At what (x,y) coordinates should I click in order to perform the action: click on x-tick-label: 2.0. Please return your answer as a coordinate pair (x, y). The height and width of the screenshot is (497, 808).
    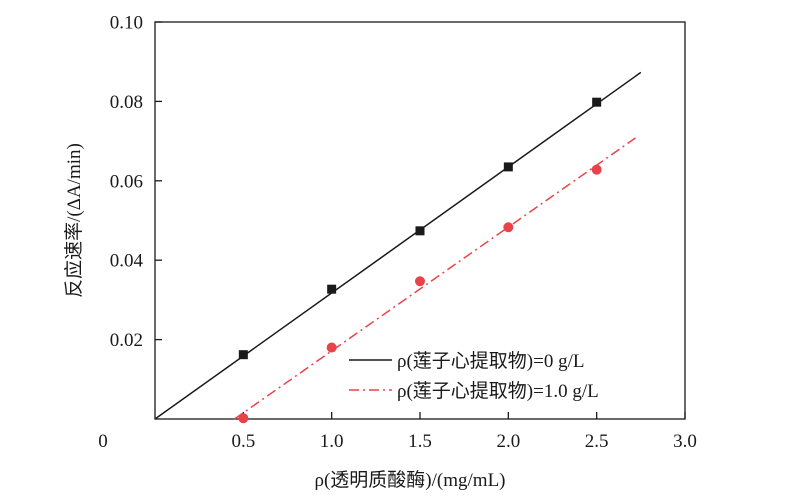
    Looking at the image, I should click on (508, 441).